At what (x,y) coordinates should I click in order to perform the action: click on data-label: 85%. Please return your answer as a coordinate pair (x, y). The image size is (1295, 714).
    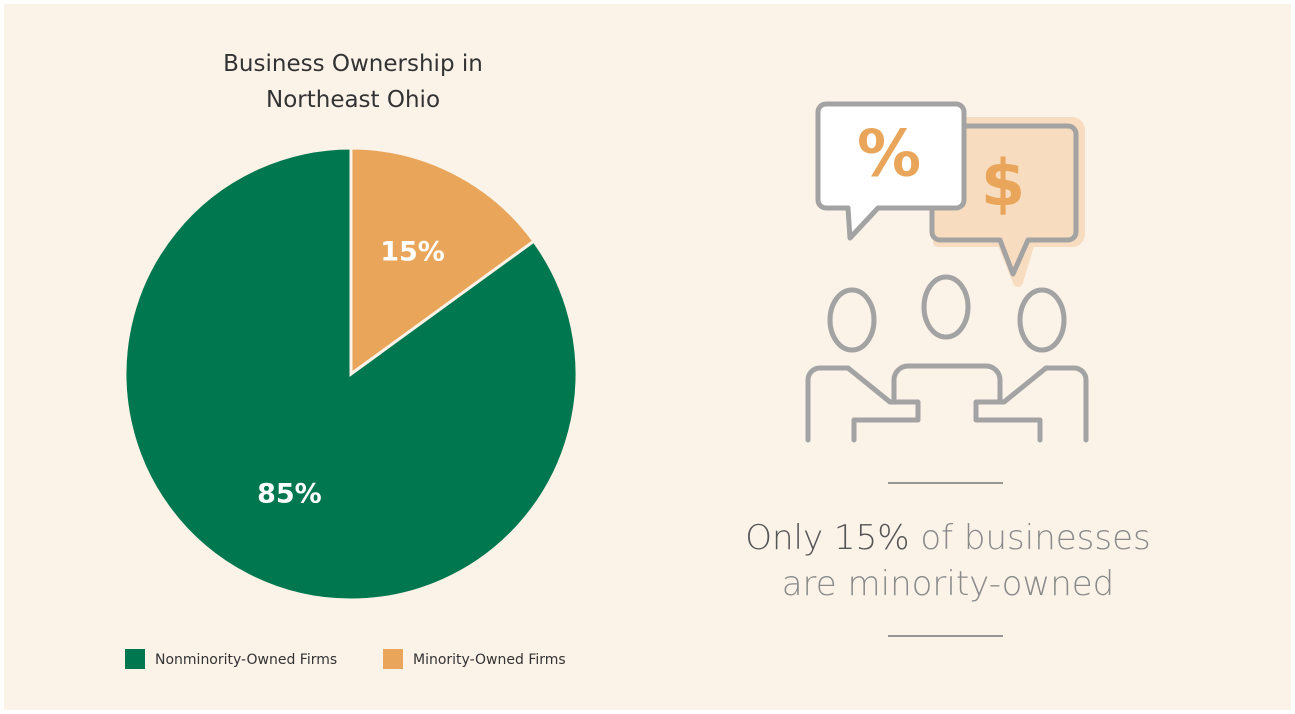
    Looking at the image, I should click on (289, 493).